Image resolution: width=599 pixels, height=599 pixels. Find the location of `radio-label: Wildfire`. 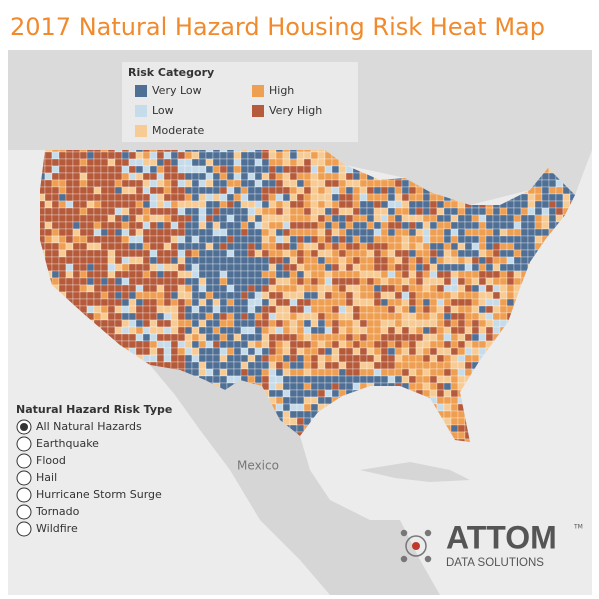

radio-label: Wildfire is located at coordinates (57, 528).